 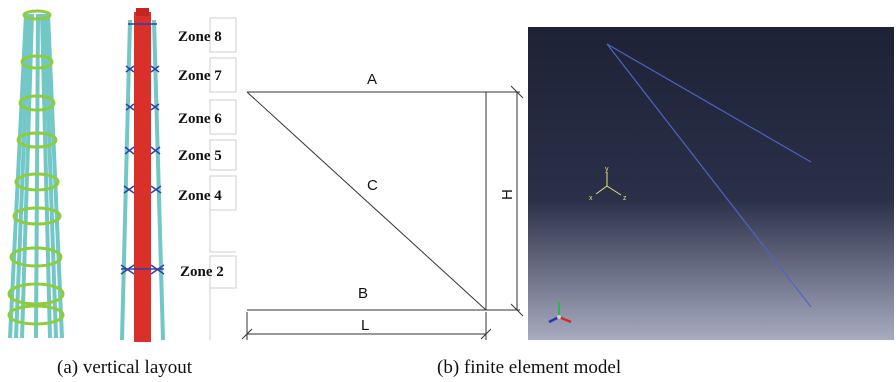 I want to click on dimension-h, so click(x=505, y=201).